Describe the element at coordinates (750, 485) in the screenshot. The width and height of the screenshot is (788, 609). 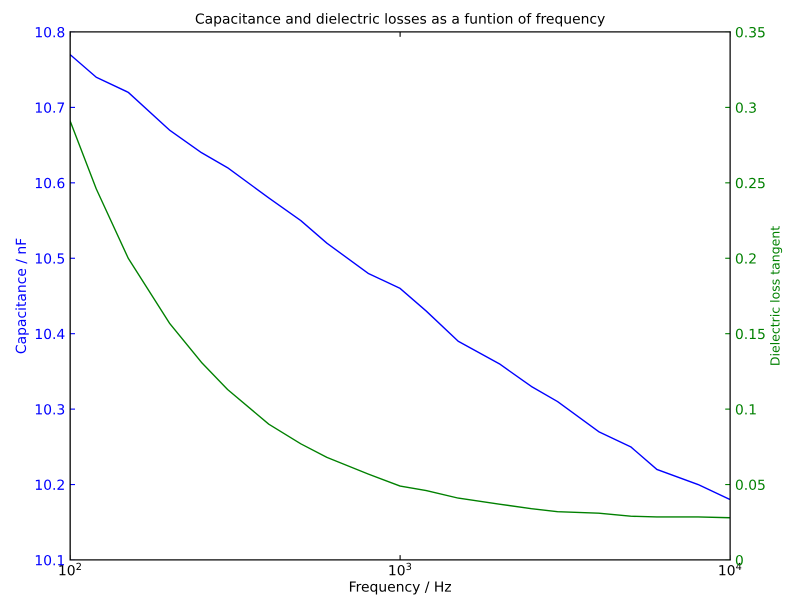
I see `y2-tick-label: 0.05` at that location.